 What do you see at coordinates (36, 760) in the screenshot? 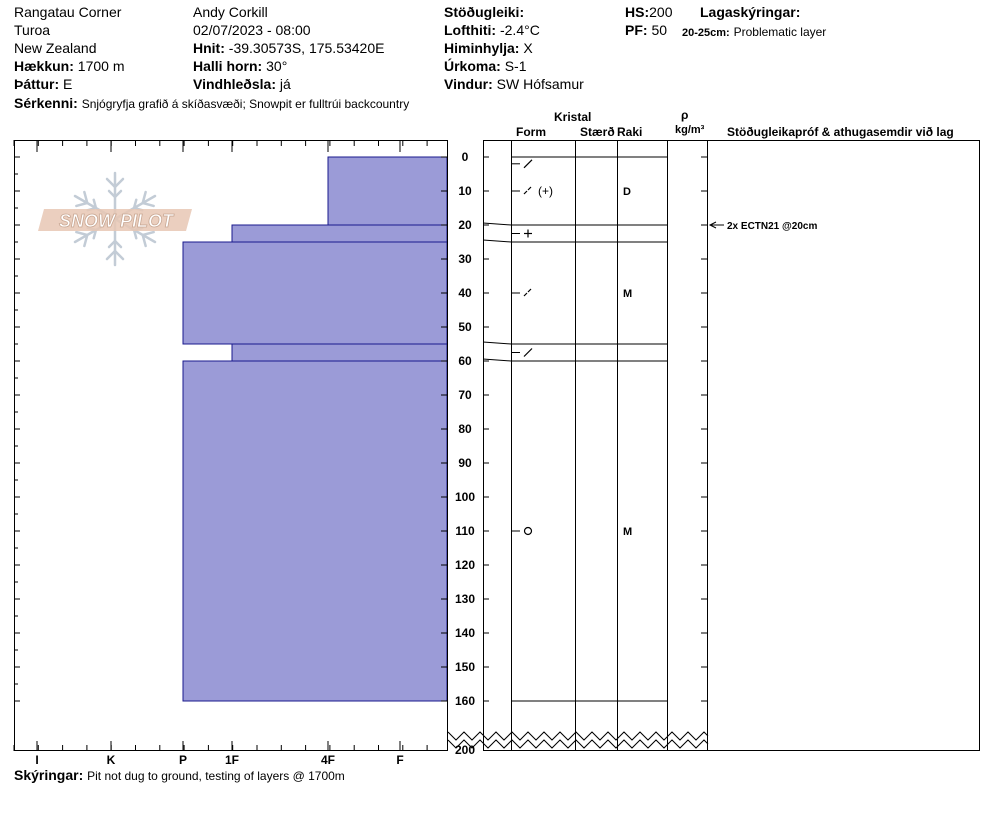
I see `hardness-tick-label: I` at bounding box center [36, 760].